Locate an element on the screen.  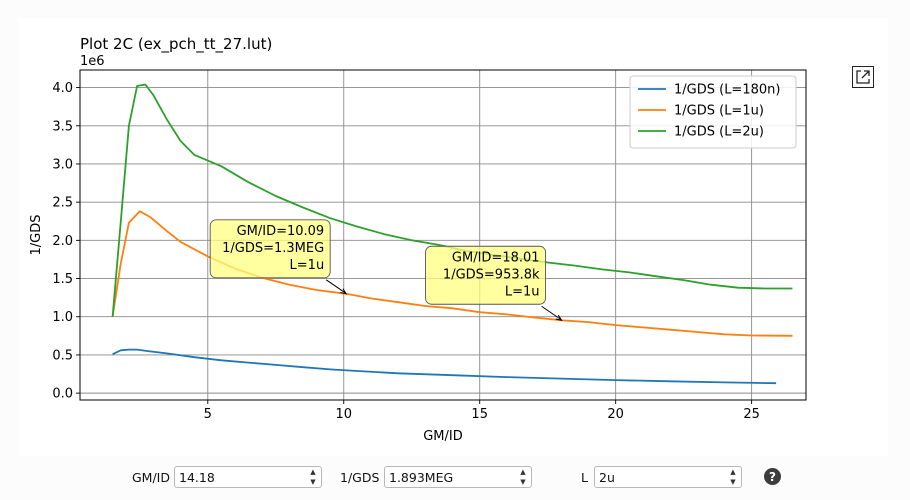
legend-label-1: 1/GDS (L=180n) is located at coordinates (727, 90).